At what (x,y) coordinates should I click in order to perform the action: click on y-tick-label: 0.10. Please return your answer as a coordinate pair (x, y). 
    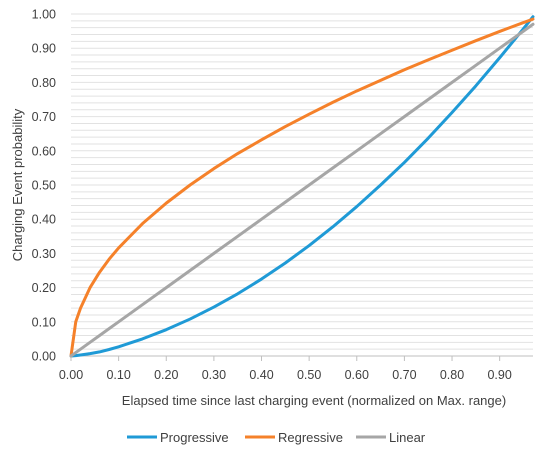
    Looking at the image, I should click on (44, 322).